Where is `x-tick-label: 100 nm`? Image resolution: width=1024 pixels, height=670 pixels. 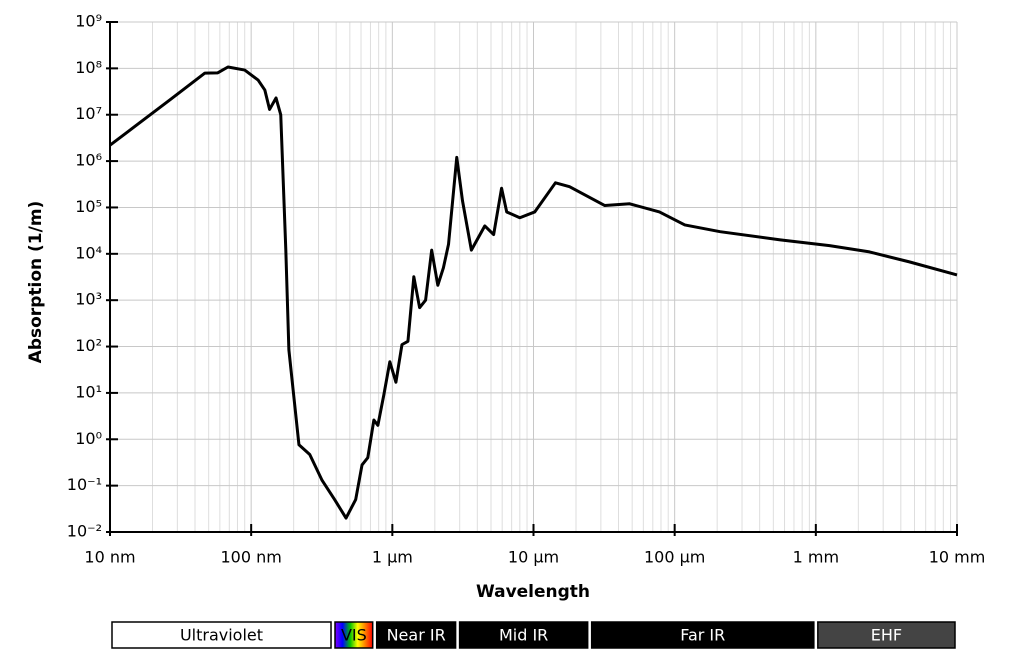 x-tick-label: 100 nm is located at coordinates (250, 557).